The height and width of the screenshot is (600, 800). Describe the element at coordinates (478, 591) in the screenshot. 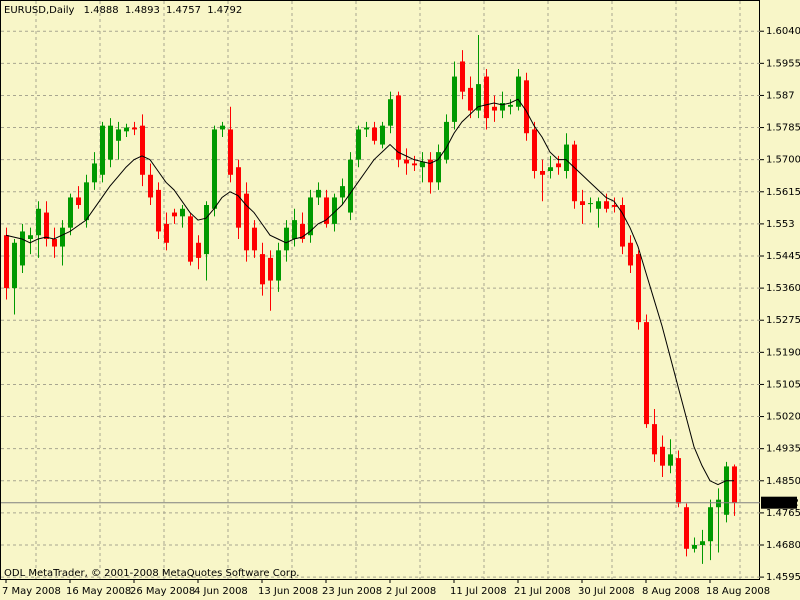

I see `x-tick-label: 11 Jul 2008` at that location.